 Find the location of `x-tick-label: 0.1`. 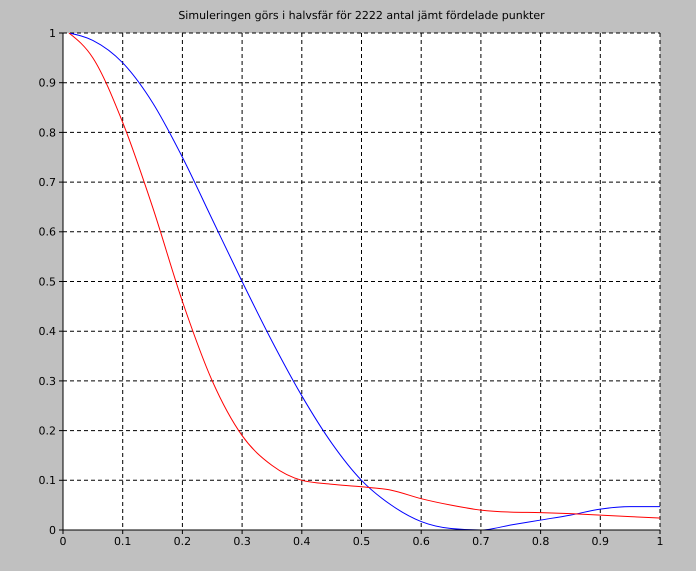

x-tick-label: 0.1 is located at coordinates (123, 541).